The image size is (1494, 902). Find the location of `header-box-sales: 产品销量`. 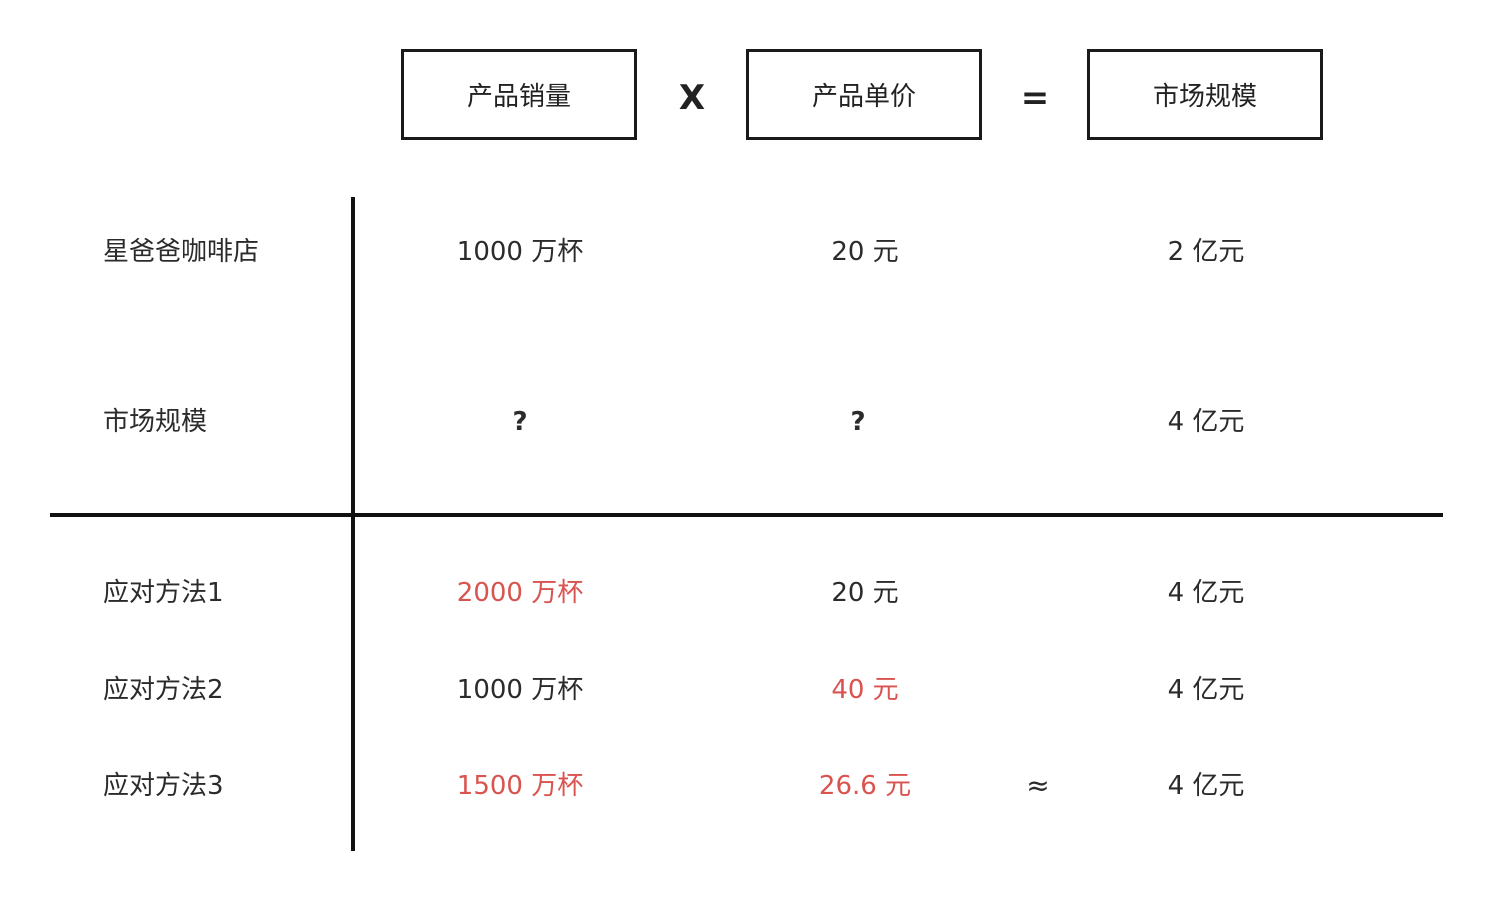

header-box-sales: 产品销量 is located at coordinates (519, 94).